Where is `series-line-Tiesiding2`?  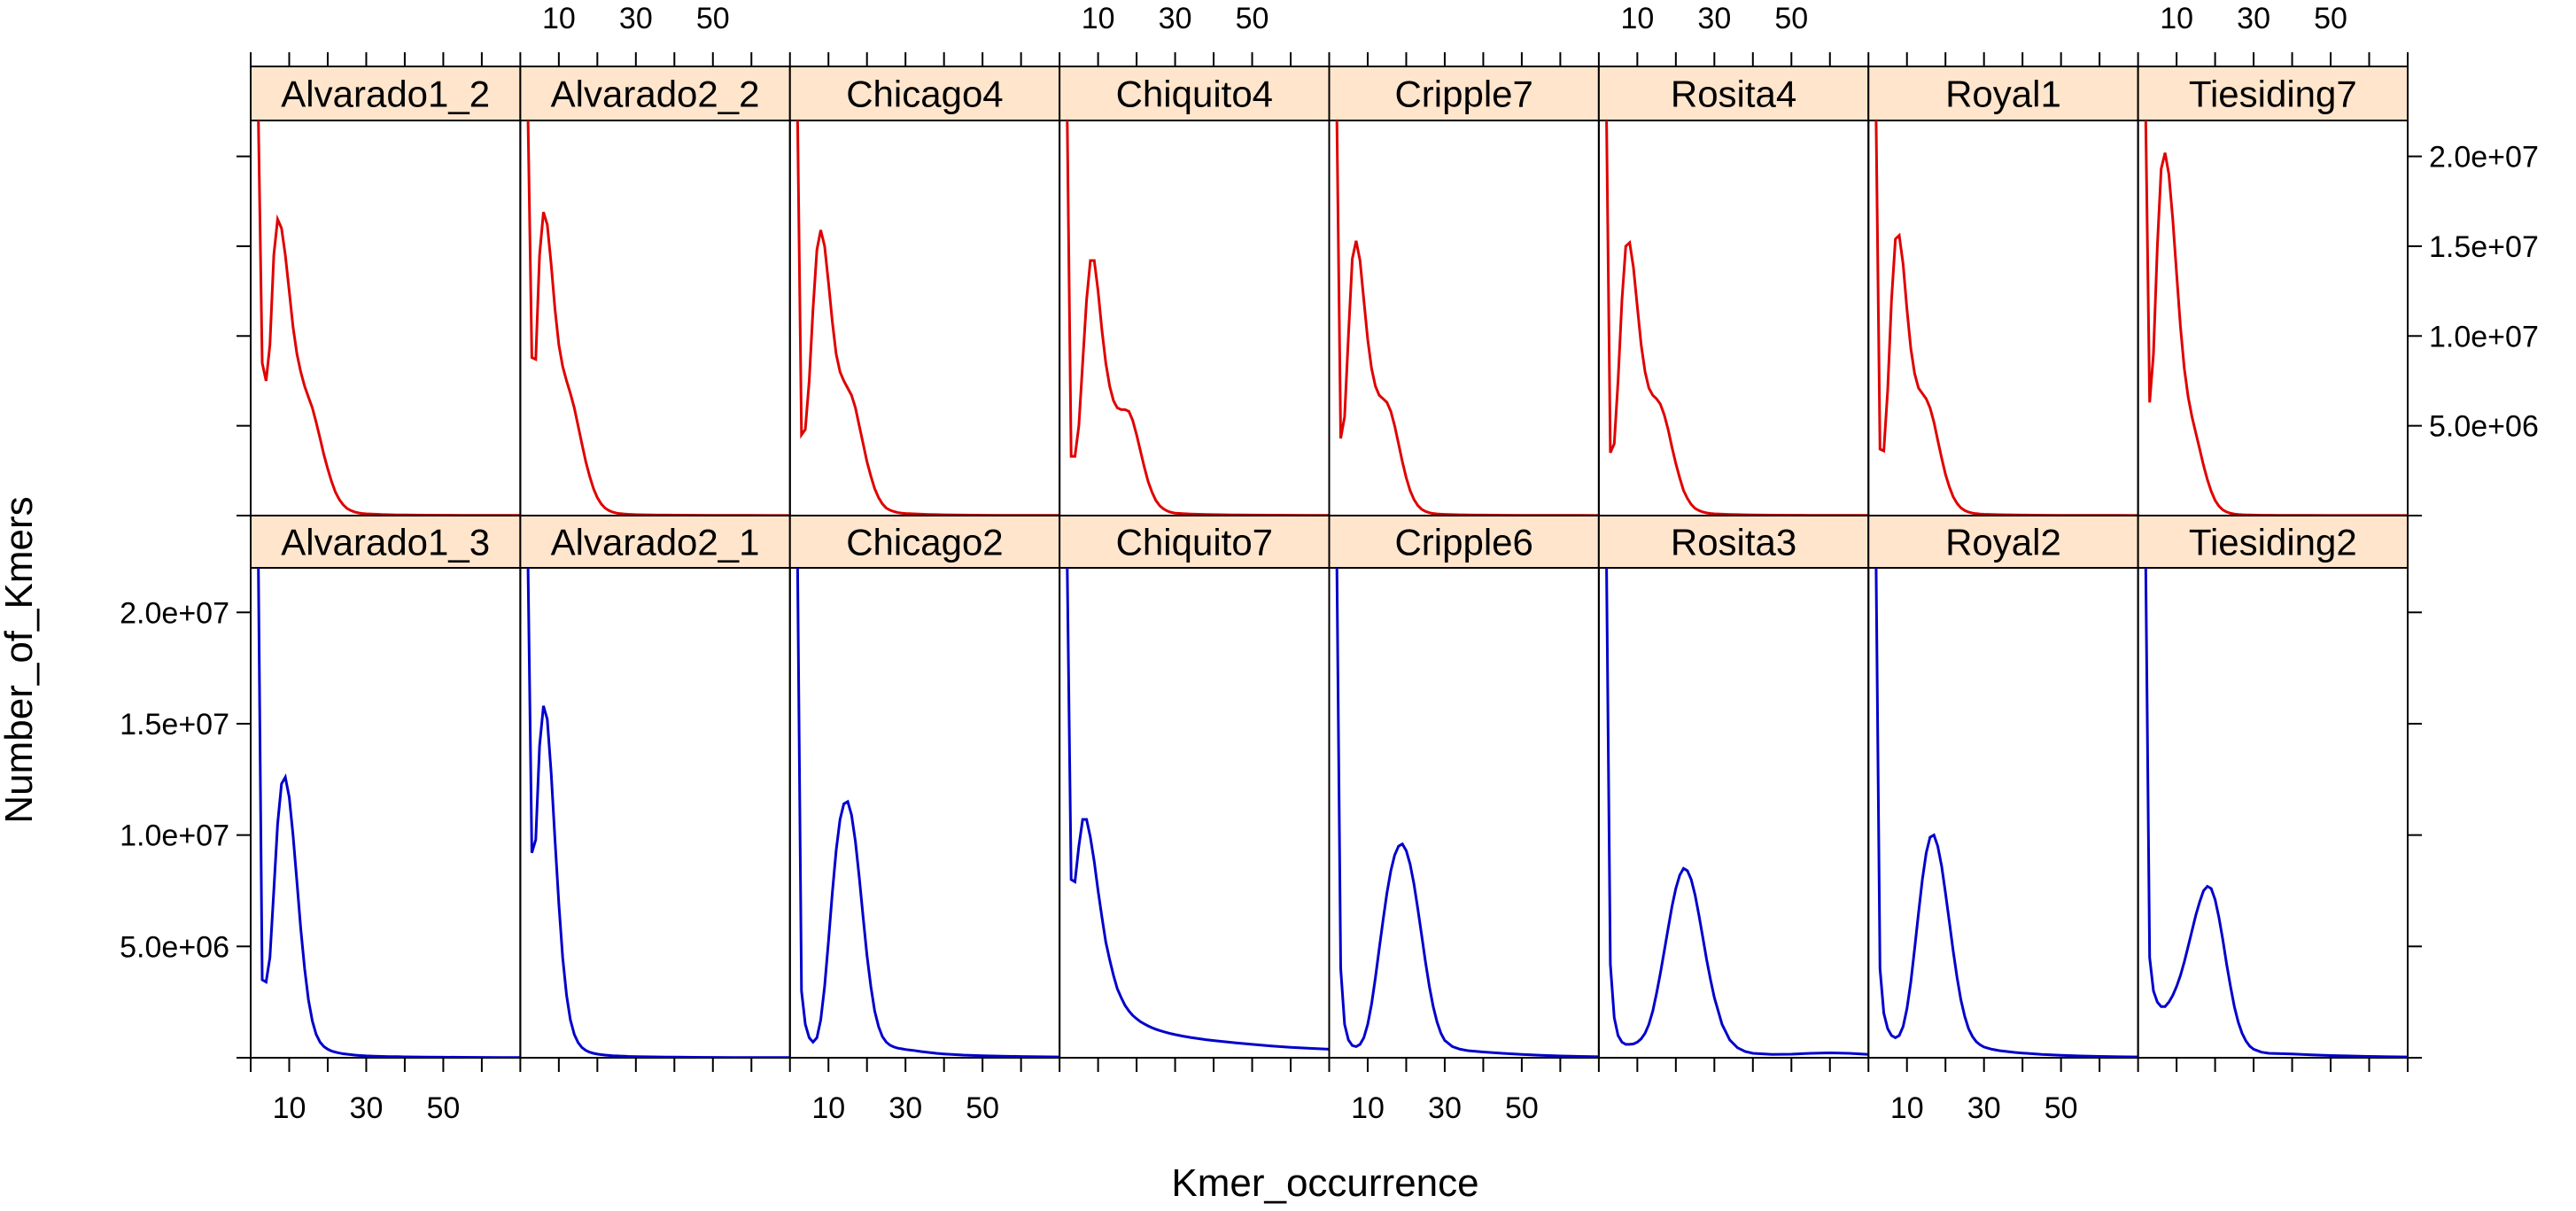
series-line-Tiesiding2 is located at coordinates (2276, 813).